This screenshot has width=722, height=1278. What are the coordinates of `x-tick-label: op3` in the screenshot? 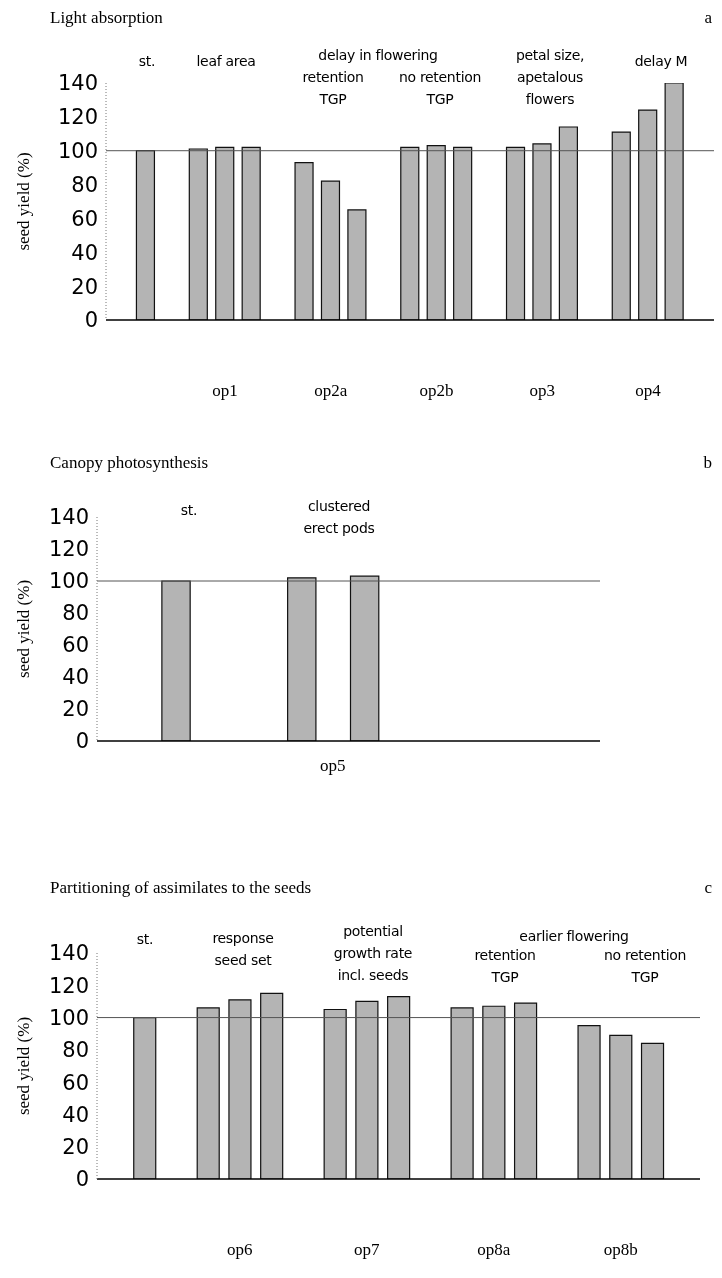 It's located at (542, 391).